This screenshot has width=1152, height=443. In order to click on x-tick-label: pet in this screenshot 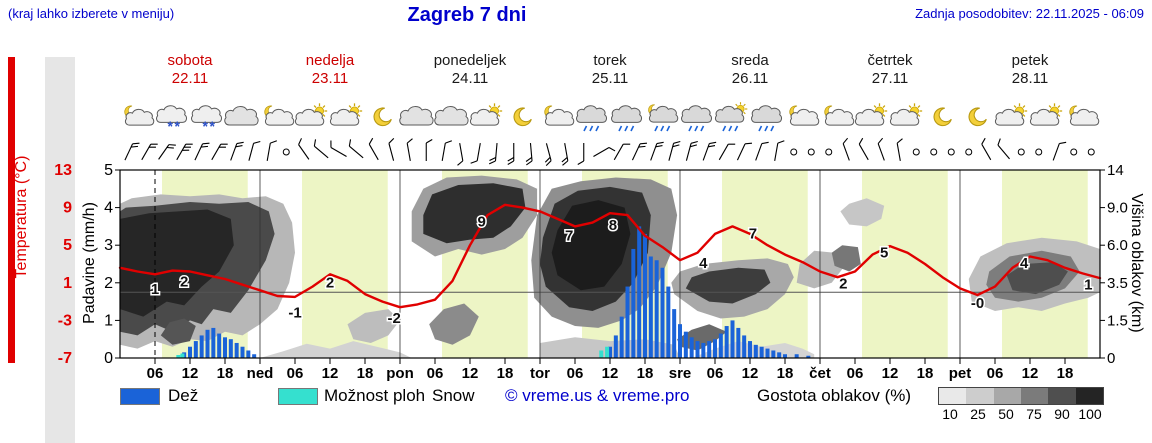, I will do `click(960, 373)`.